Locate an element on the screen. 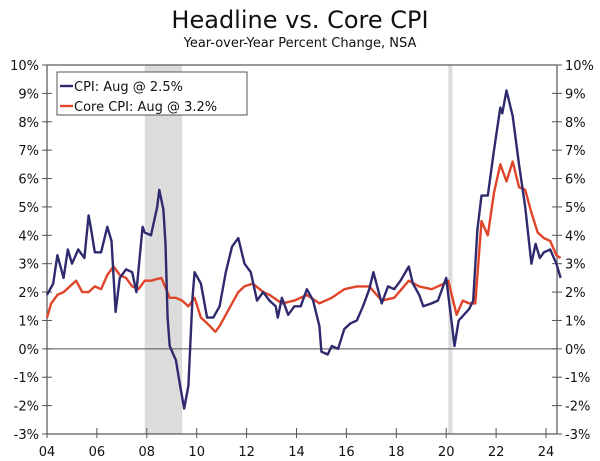 Image resolution: width=600 pixels, height=461 pixels. y-tick-label-right: 3% is located at coordinates (575, 265).